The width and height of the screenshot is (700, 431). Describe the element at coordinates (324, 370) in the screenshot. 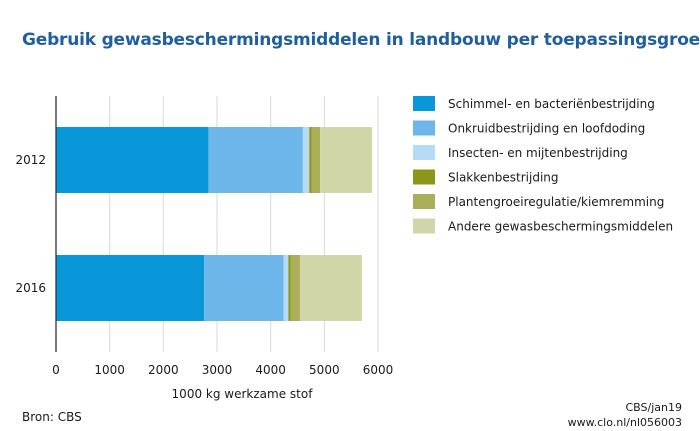

I see `x-tick-label: 5000` at that location.